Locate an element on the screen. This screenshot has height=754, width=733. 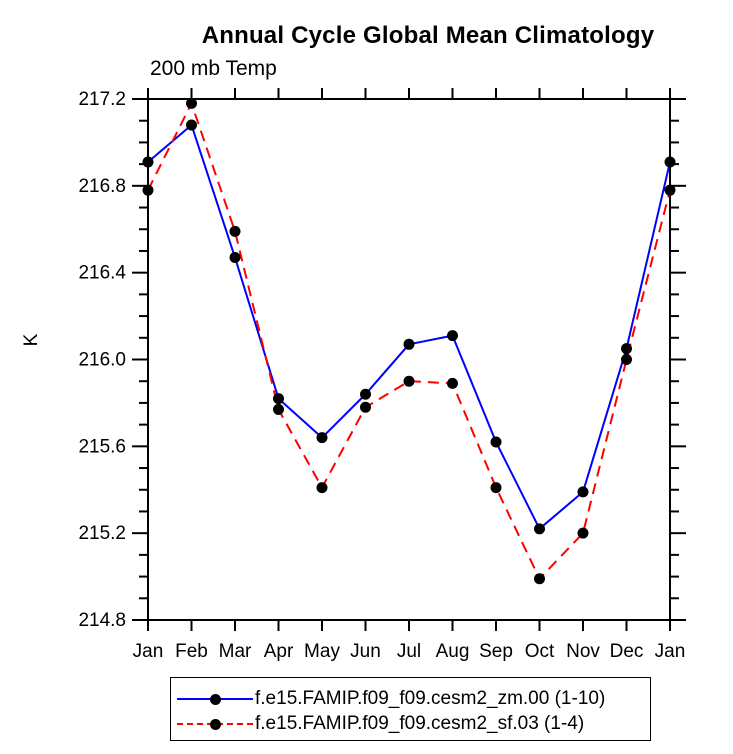
x-tick-label: Sep is located at coordinates (496, 651).